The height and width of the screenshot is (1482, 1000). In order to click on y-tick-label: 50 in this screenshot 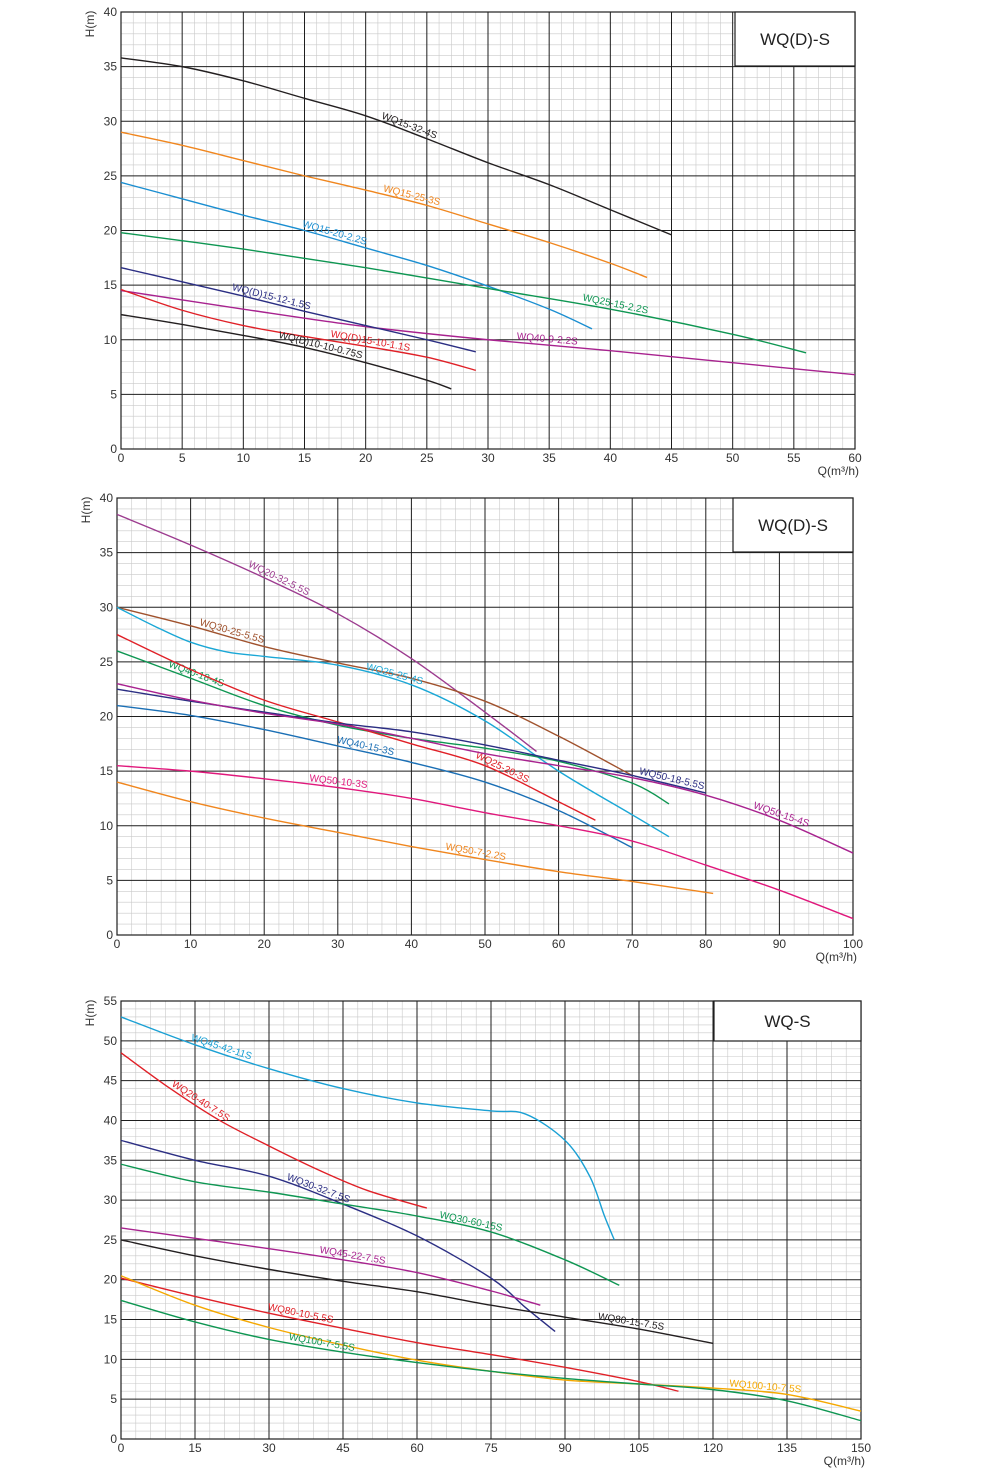, I will do `click(111, 1041)`.